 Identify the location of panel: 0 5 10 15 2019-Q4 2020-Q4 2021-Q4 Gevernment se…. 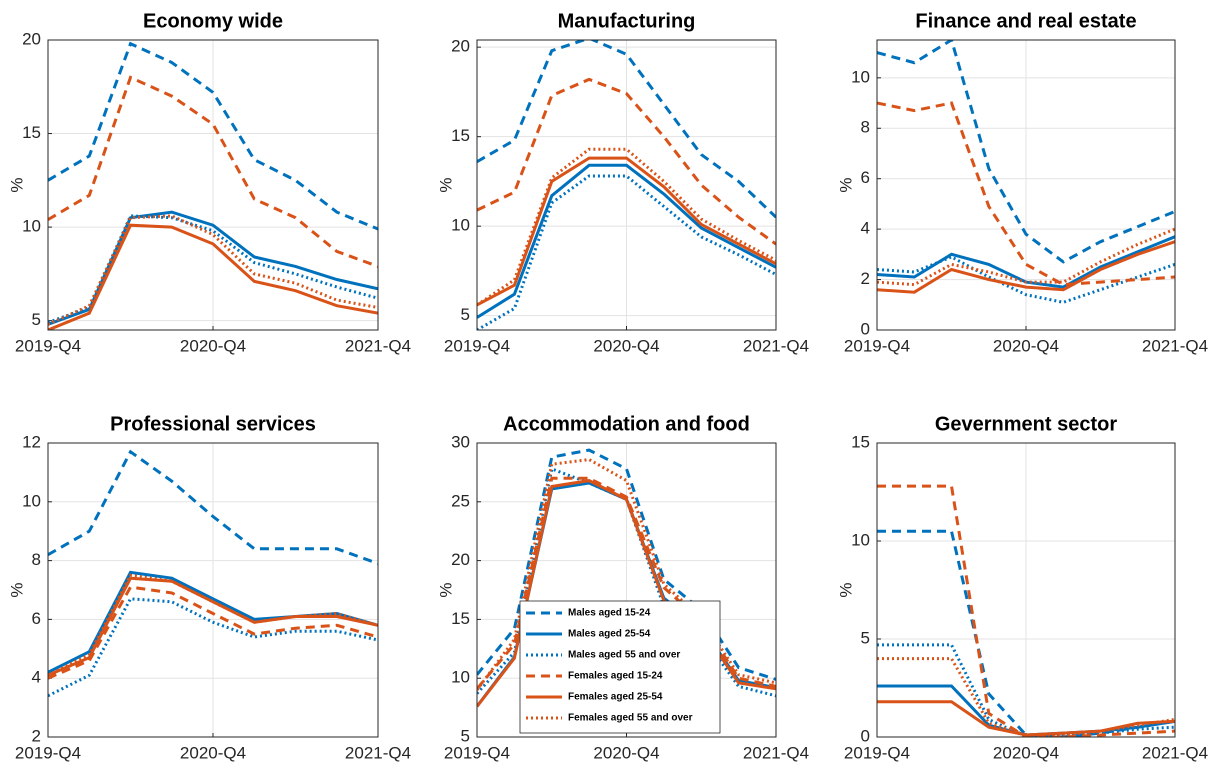
(1022, 587).